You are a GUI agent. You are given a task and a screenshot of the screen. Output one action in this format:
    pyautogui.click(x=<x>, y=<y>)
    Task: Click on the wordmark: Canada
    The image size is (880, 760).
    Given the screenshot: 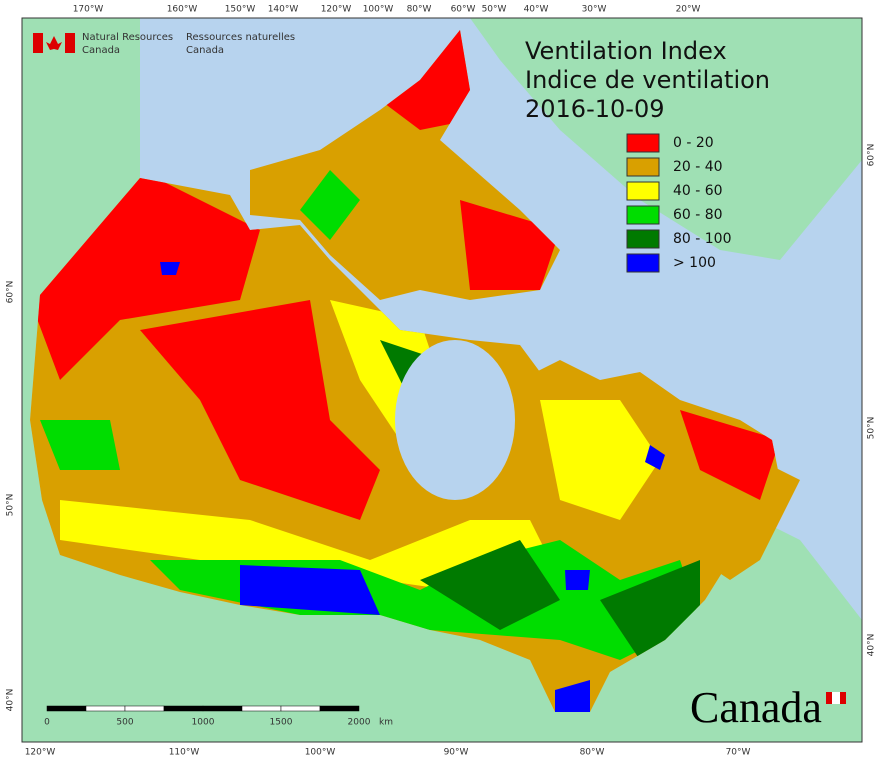 What is the action you would take?
    pyautogui.click(x=756, y=707)
    